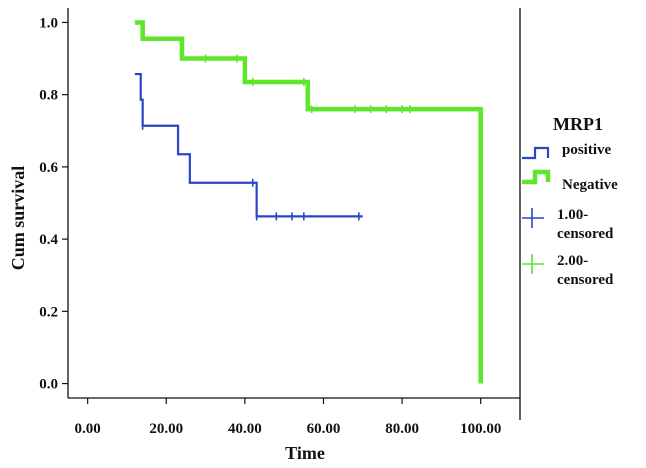 The width and height of the screenshot is (646, 468). What do you see at coordinates (480, 429) in the screenshot?
I see `x-tick-label: 100.00` at bounding box center [480, 429].